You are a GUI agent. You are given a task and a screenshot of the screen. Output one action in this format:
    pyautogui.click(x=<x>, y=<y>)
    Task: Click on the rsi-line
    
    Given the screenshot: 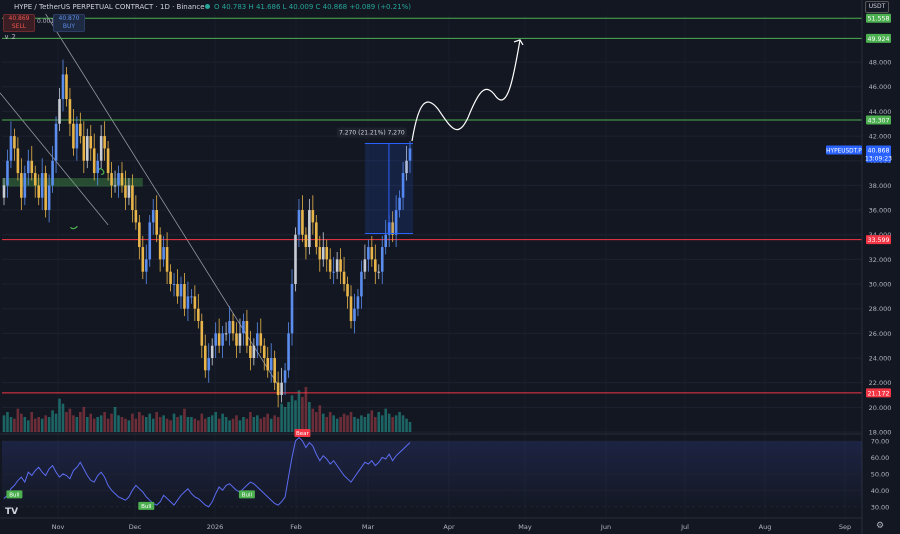 What is the action you would take?
    pyautogui.click(x=207, y=472)
    